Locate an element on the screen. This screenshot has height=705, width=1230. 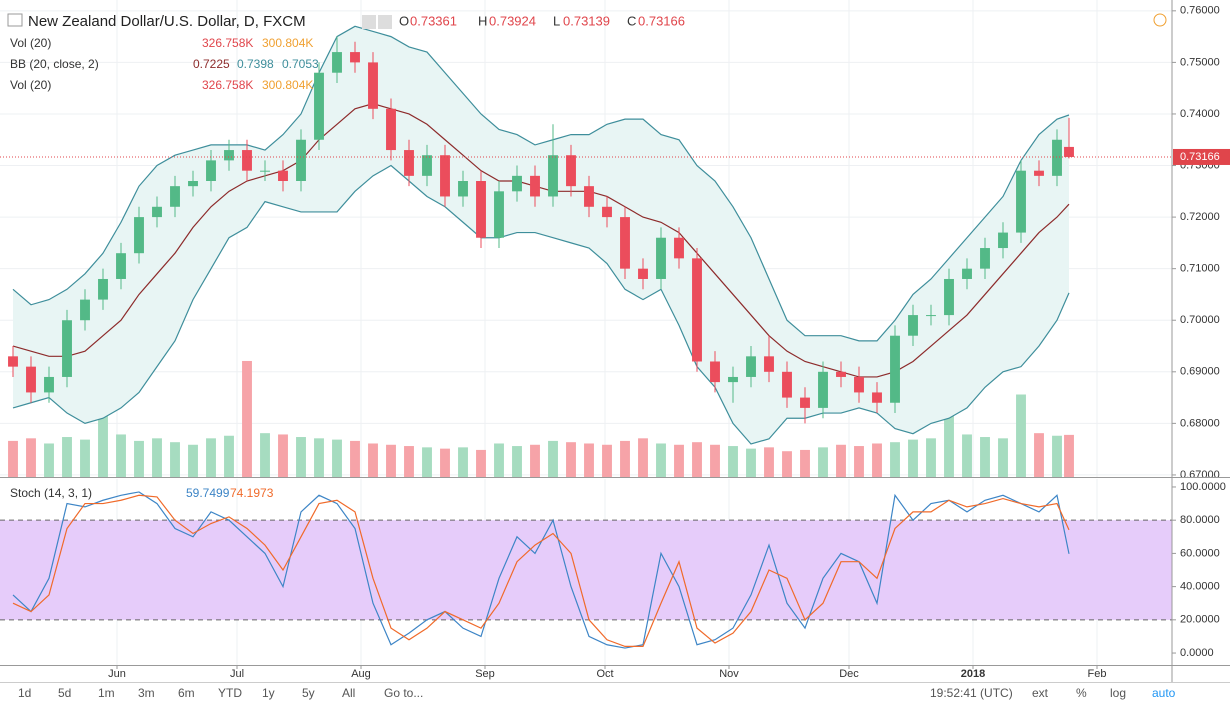
stoch-legend-k: 59.7499 is located at coordinates (208, 493).